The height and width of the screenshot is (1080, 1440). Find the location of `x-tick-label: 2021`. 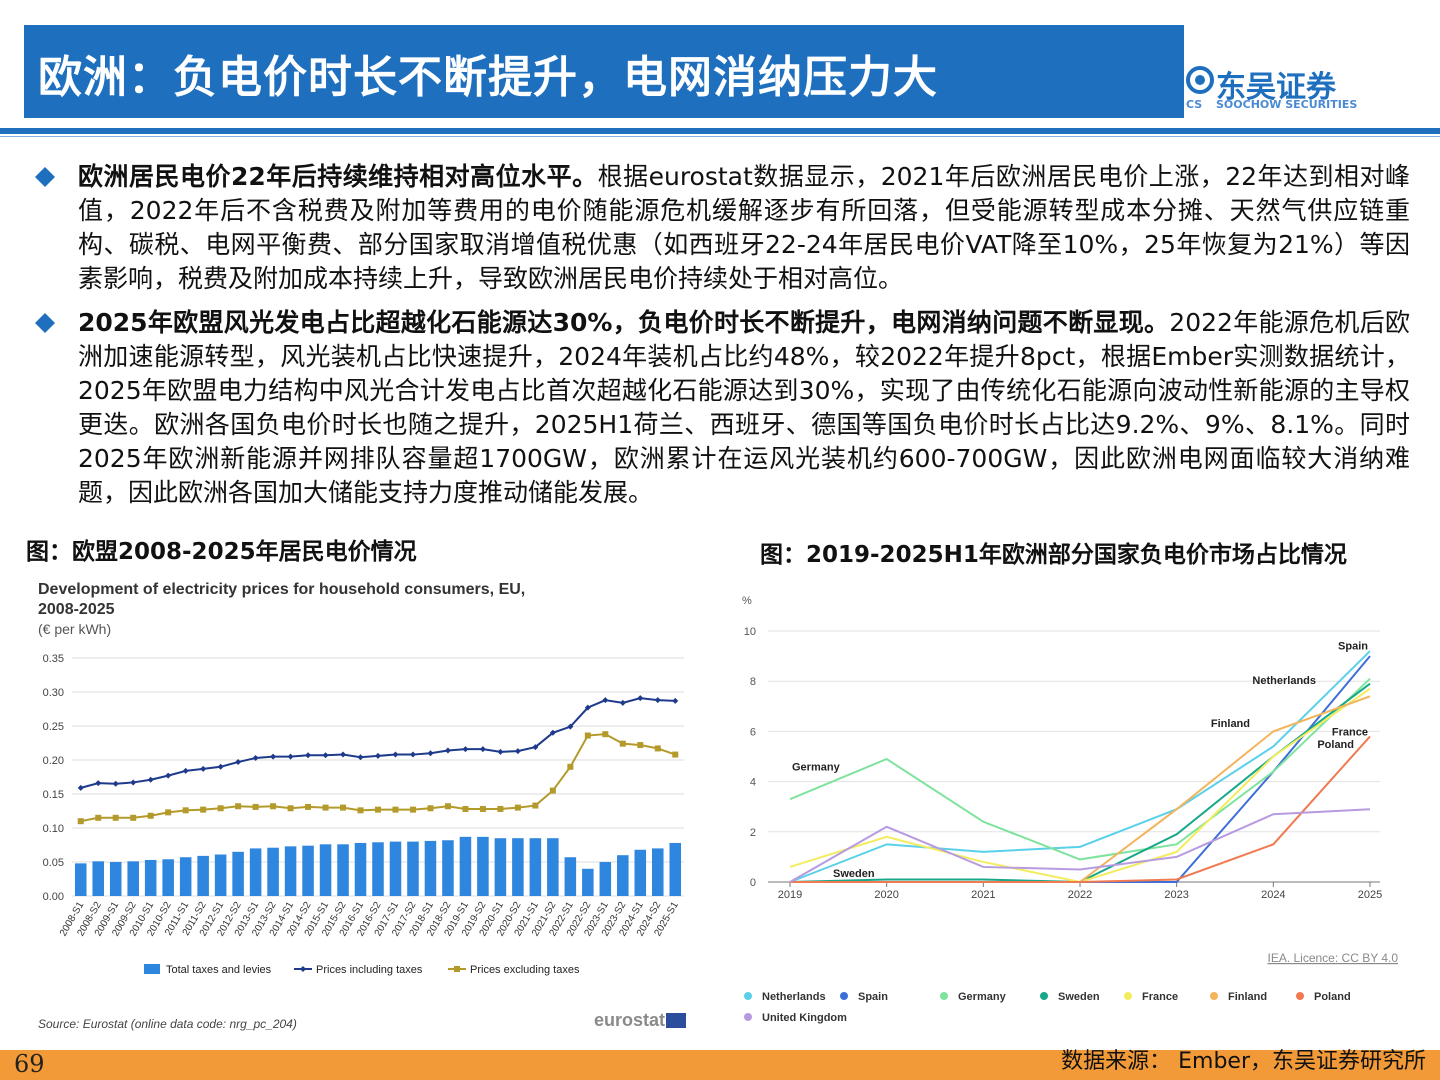

x-tick-label: 2021 is located at coordinates (983, 895).